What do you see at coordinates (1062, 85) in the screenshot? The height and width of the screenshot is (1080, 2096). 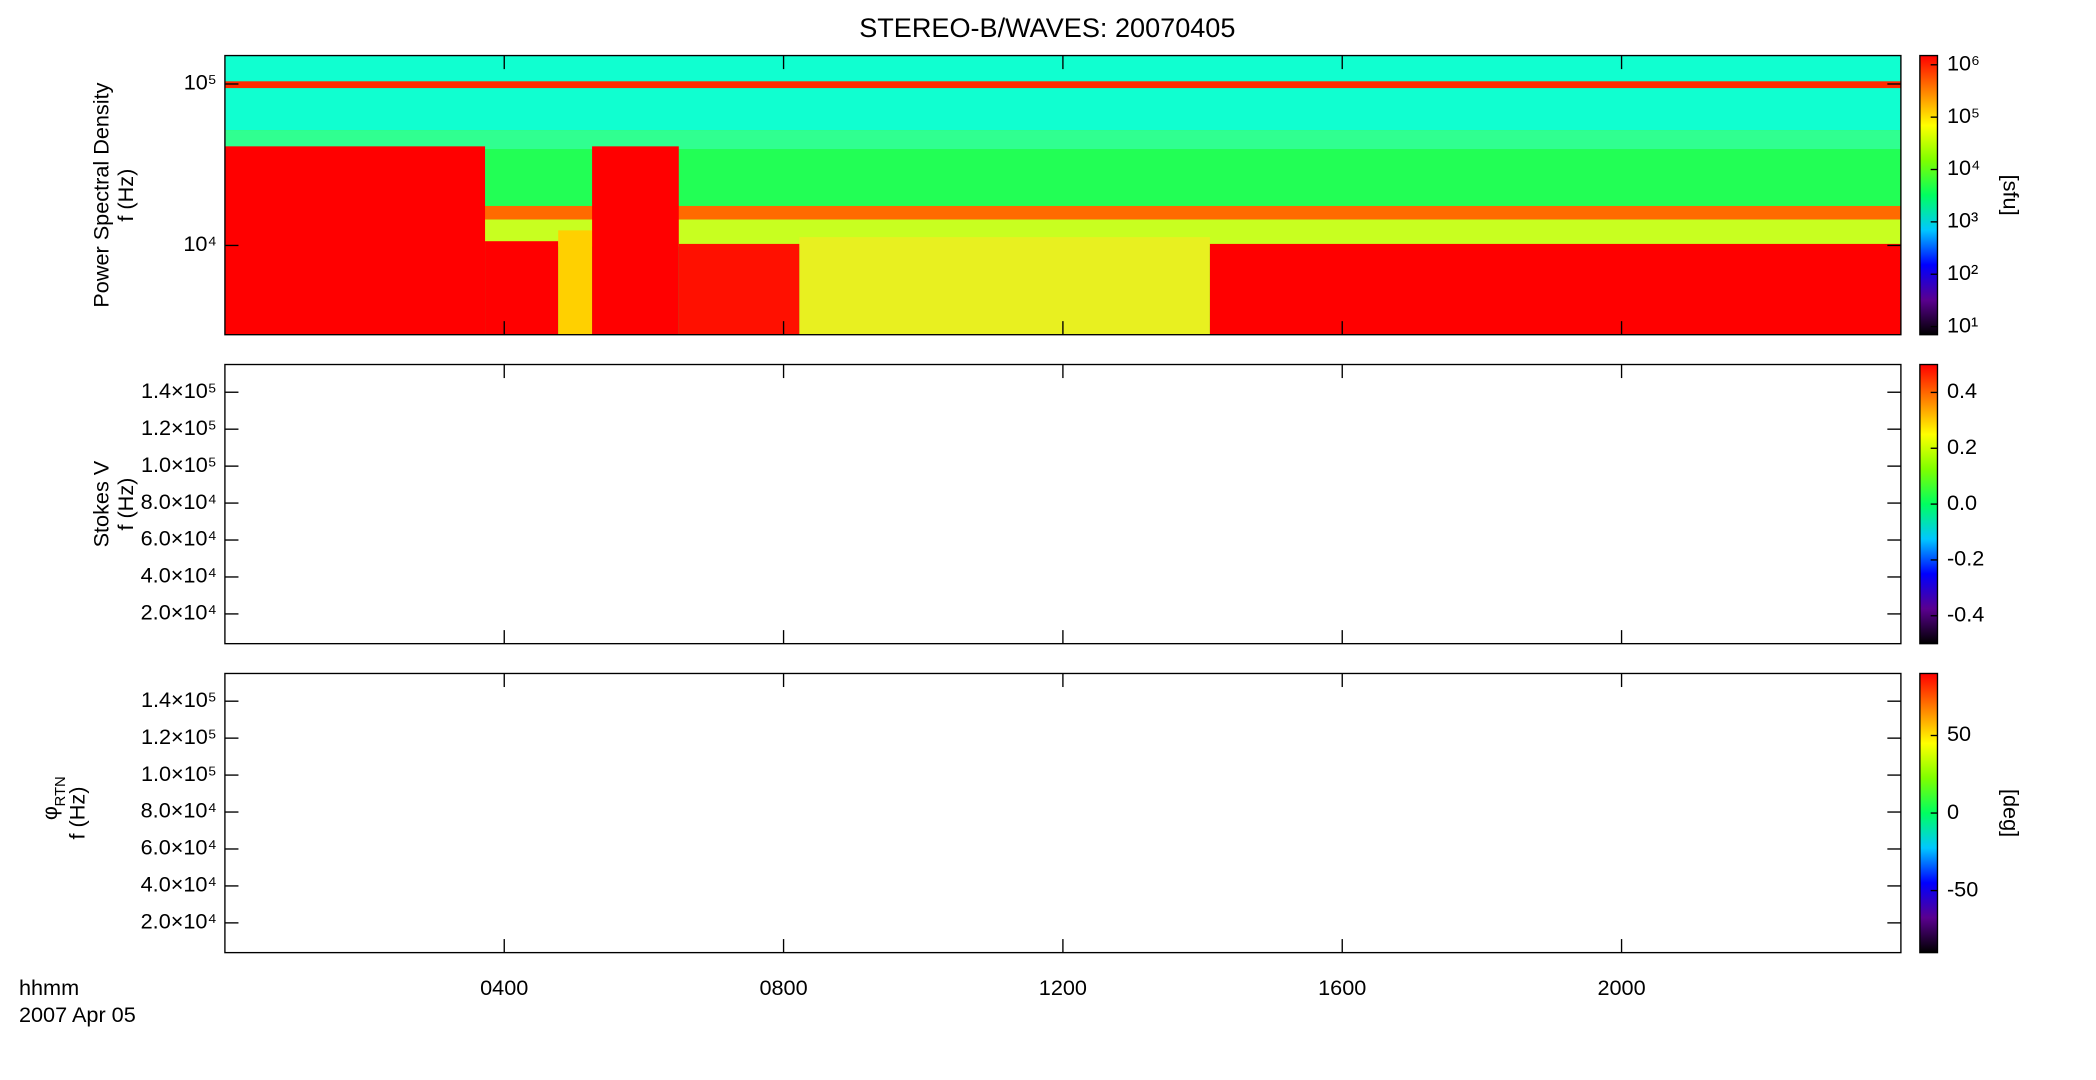 I see `spectrum-line` at bounding box center [1062, 85].